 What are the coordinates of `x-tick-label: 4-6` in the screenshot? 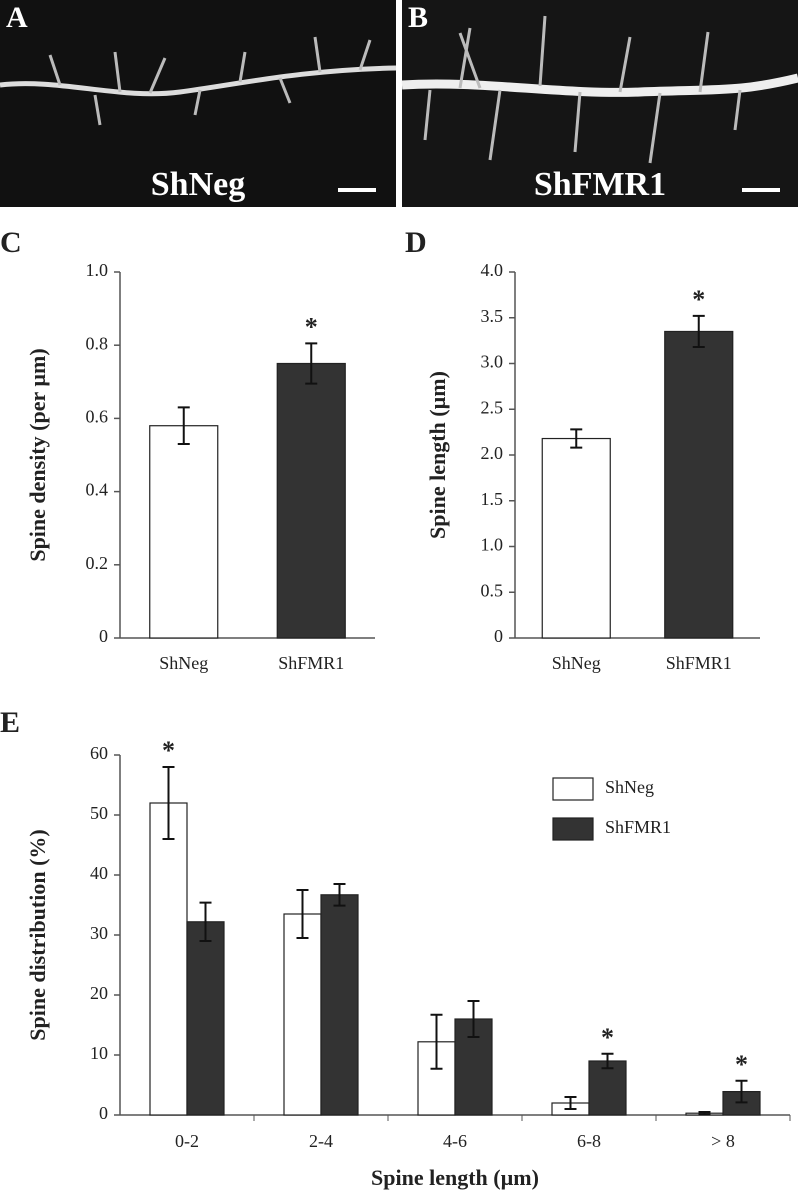 It's located at (455, 1141).